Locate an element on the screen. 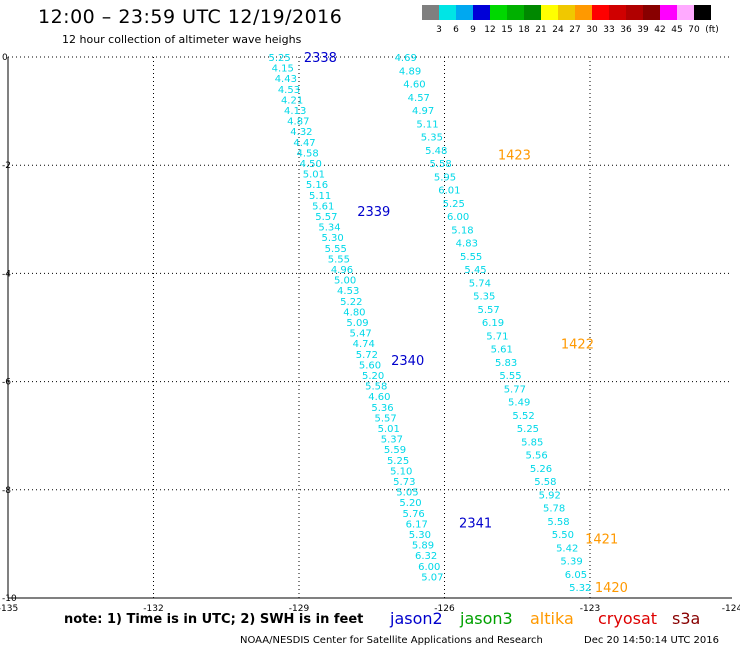 This screenshot has width=740, height=650. swh-value-label: 5.77 is located at coordinates (515, 389).